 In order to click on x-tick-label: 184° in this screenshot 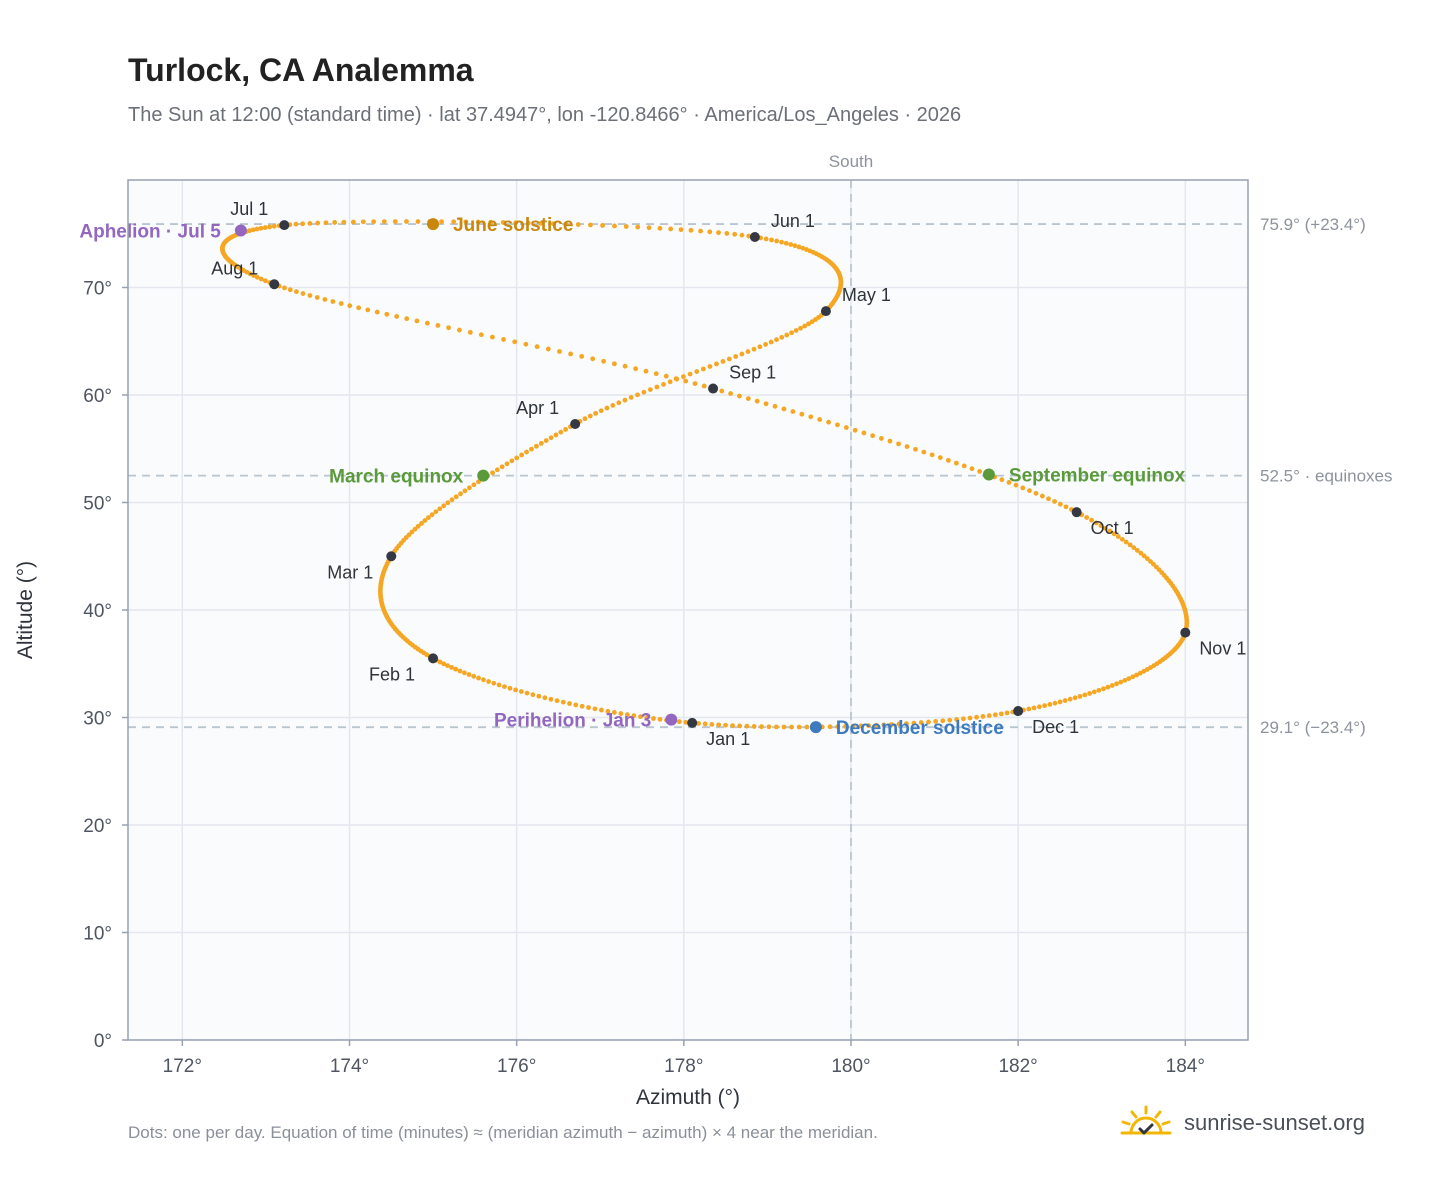, I will do `click(1185, 1066)`.